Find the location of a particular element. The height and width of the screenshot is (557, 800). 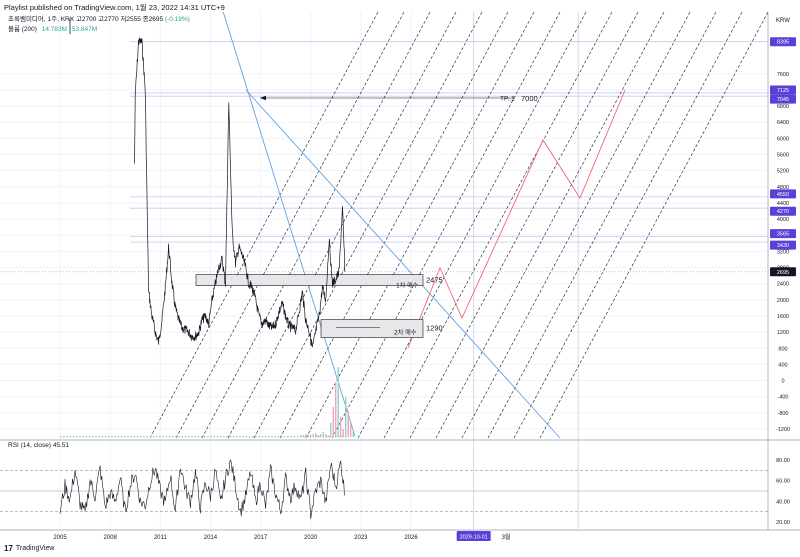

volume-value: 14.783M is located at coordinates (54, 29).